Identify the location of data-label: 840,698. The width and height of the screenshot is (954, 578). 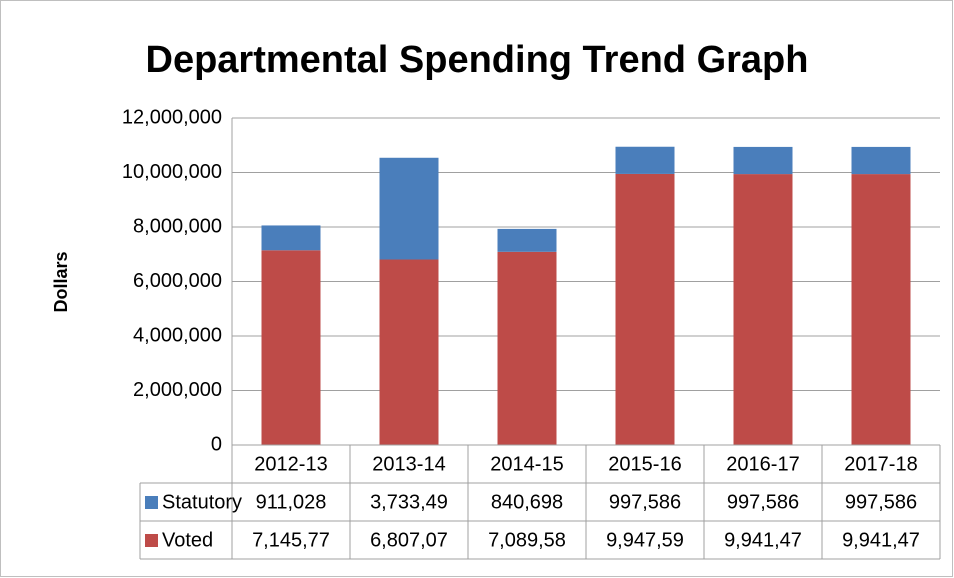
(527, 502).